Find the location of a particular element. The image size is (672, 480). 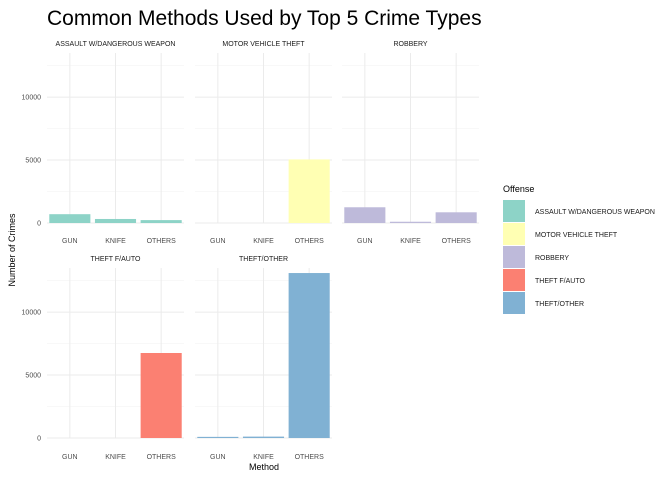

bar-assault-w-dangerous-weapon-gun is located at coordinates (70, 218).